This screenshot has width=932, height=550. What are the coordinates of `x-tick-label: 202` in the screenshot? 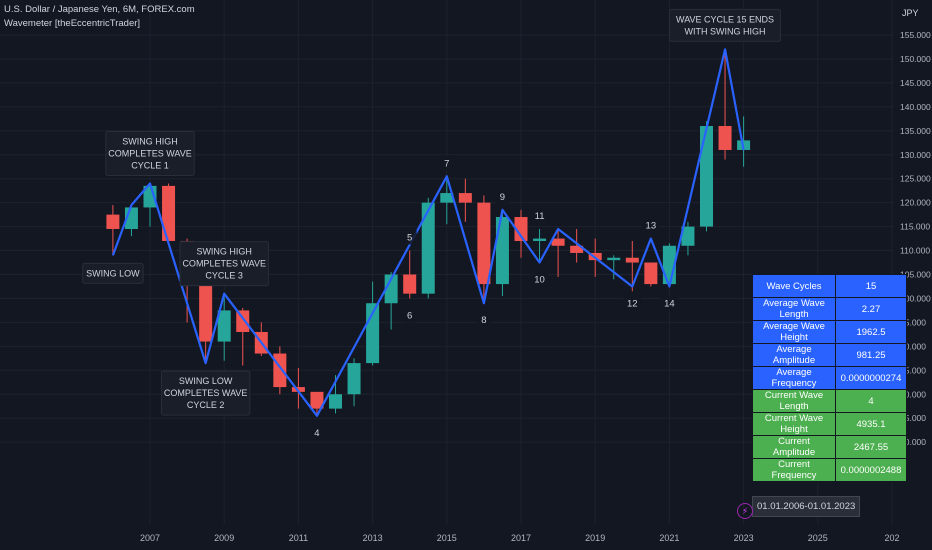 It's located at (891, 538).